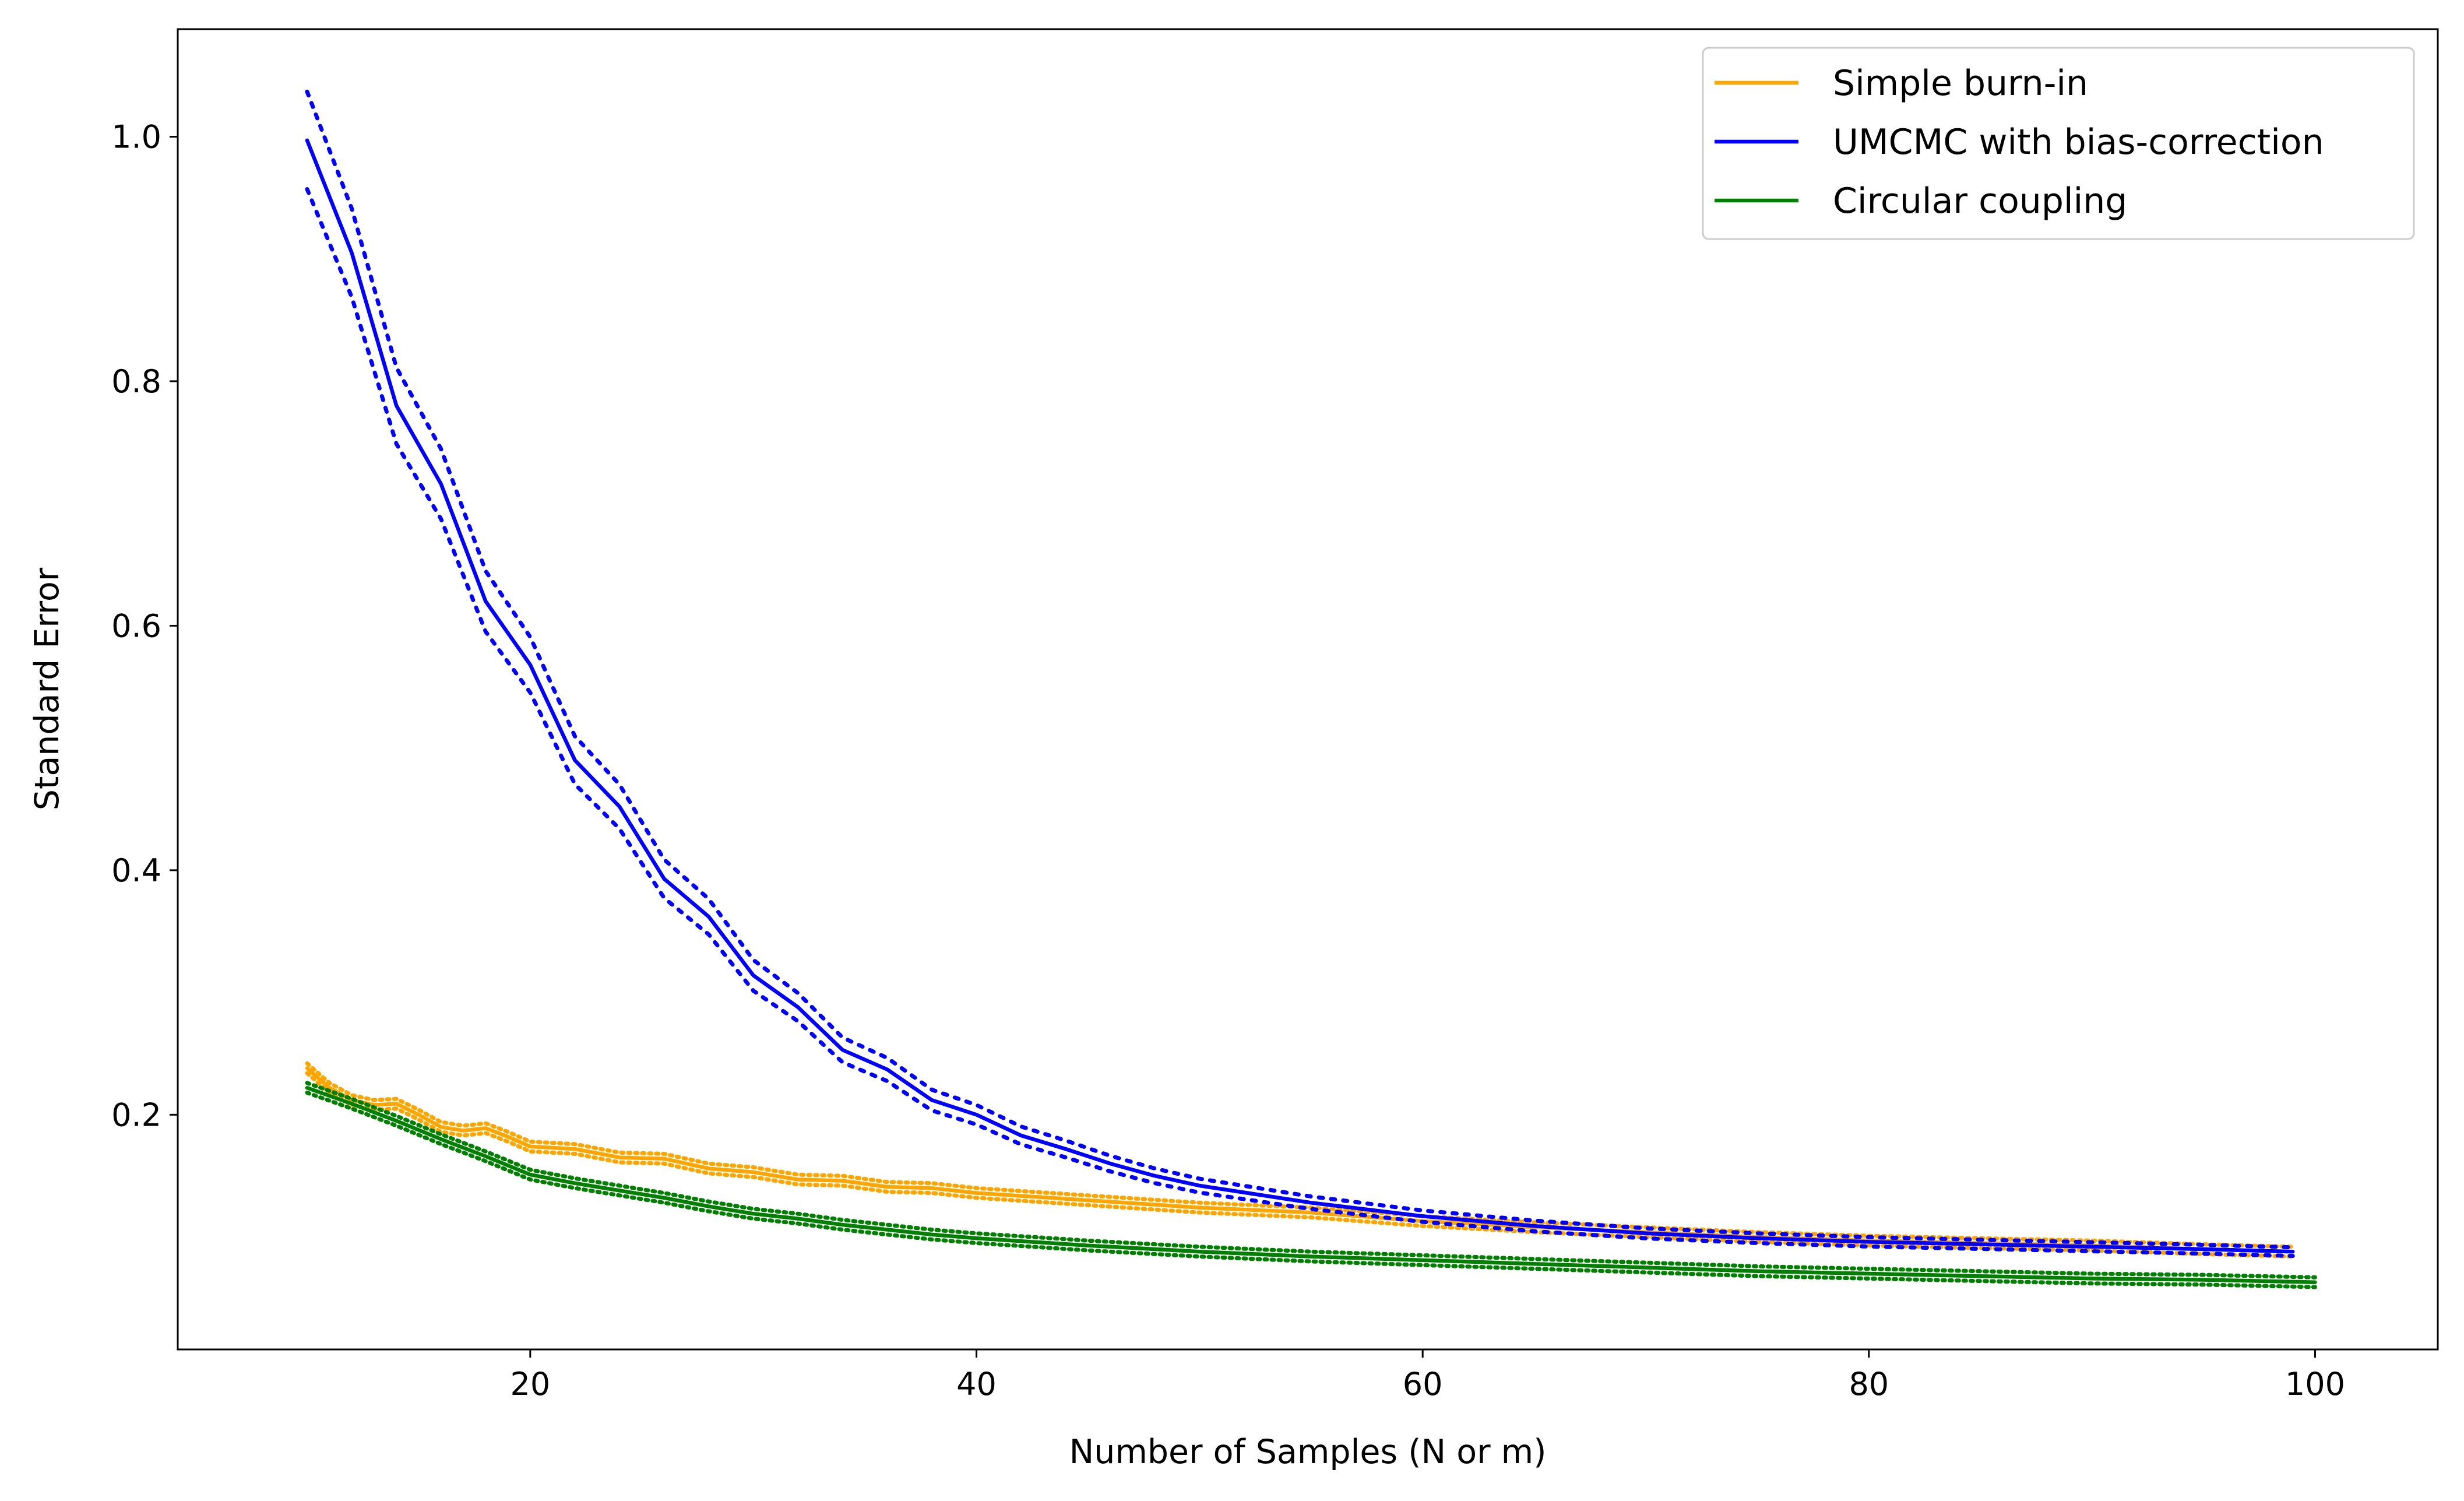 This screenshot has width=2464, height=1501. I want to click on series-0-upper-band, so click(1300, 1155).